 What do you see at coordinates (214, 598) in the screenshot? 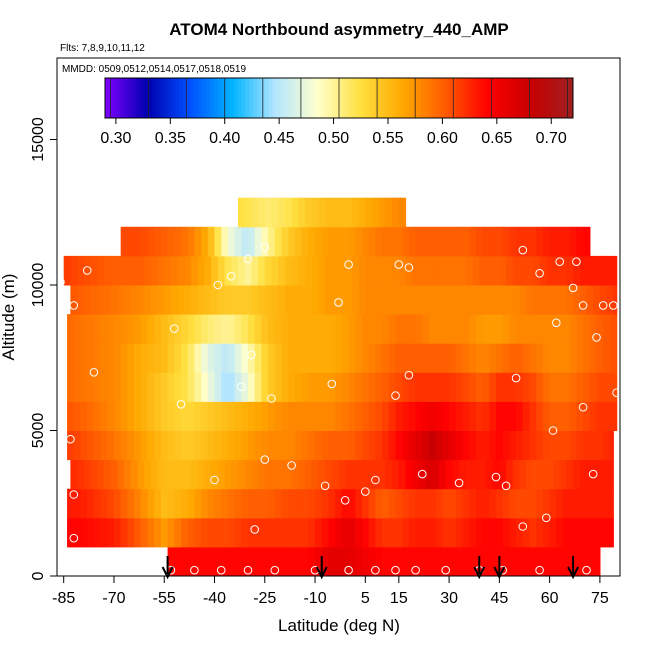
I see `x-tick-label: -40` at bounding box center [214, 598].